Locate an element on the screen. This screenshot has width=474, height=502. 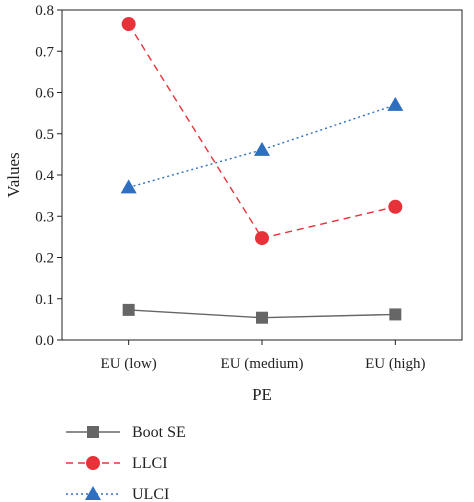
y-tick-label: 0.7 is located at coordinates (44, 52).